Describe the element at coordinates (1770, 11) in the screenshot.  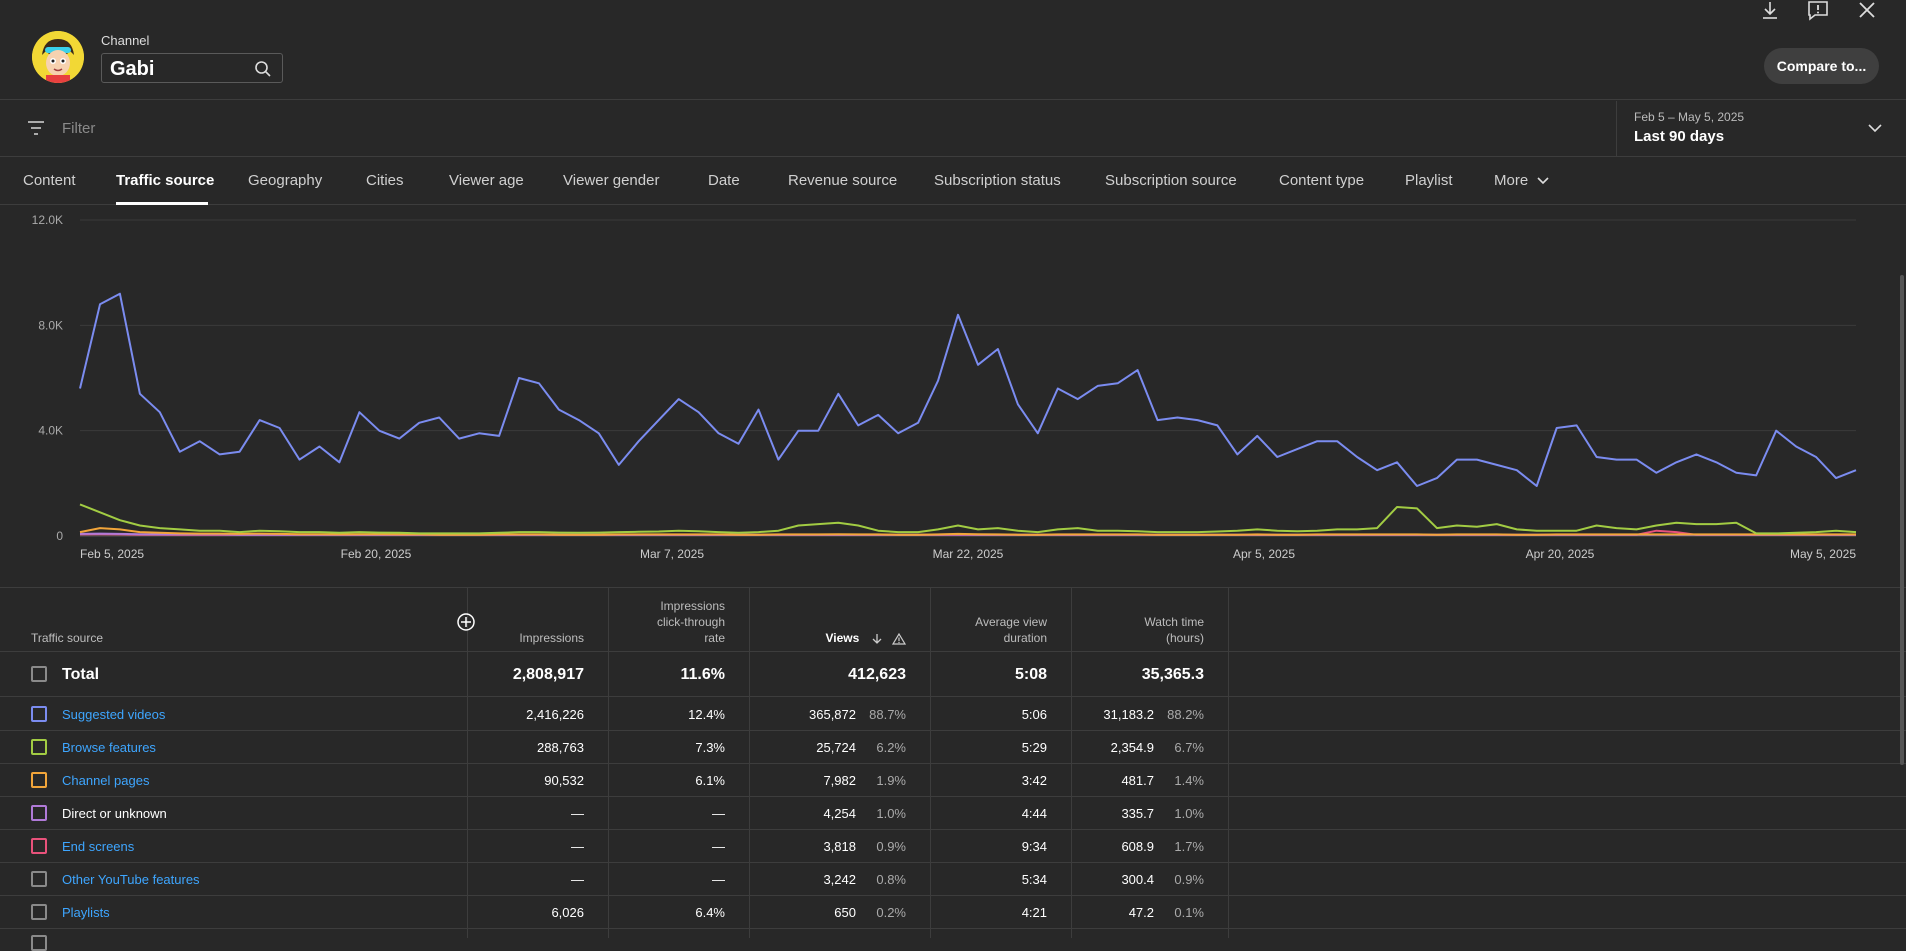
I see `download-icon` at that location.